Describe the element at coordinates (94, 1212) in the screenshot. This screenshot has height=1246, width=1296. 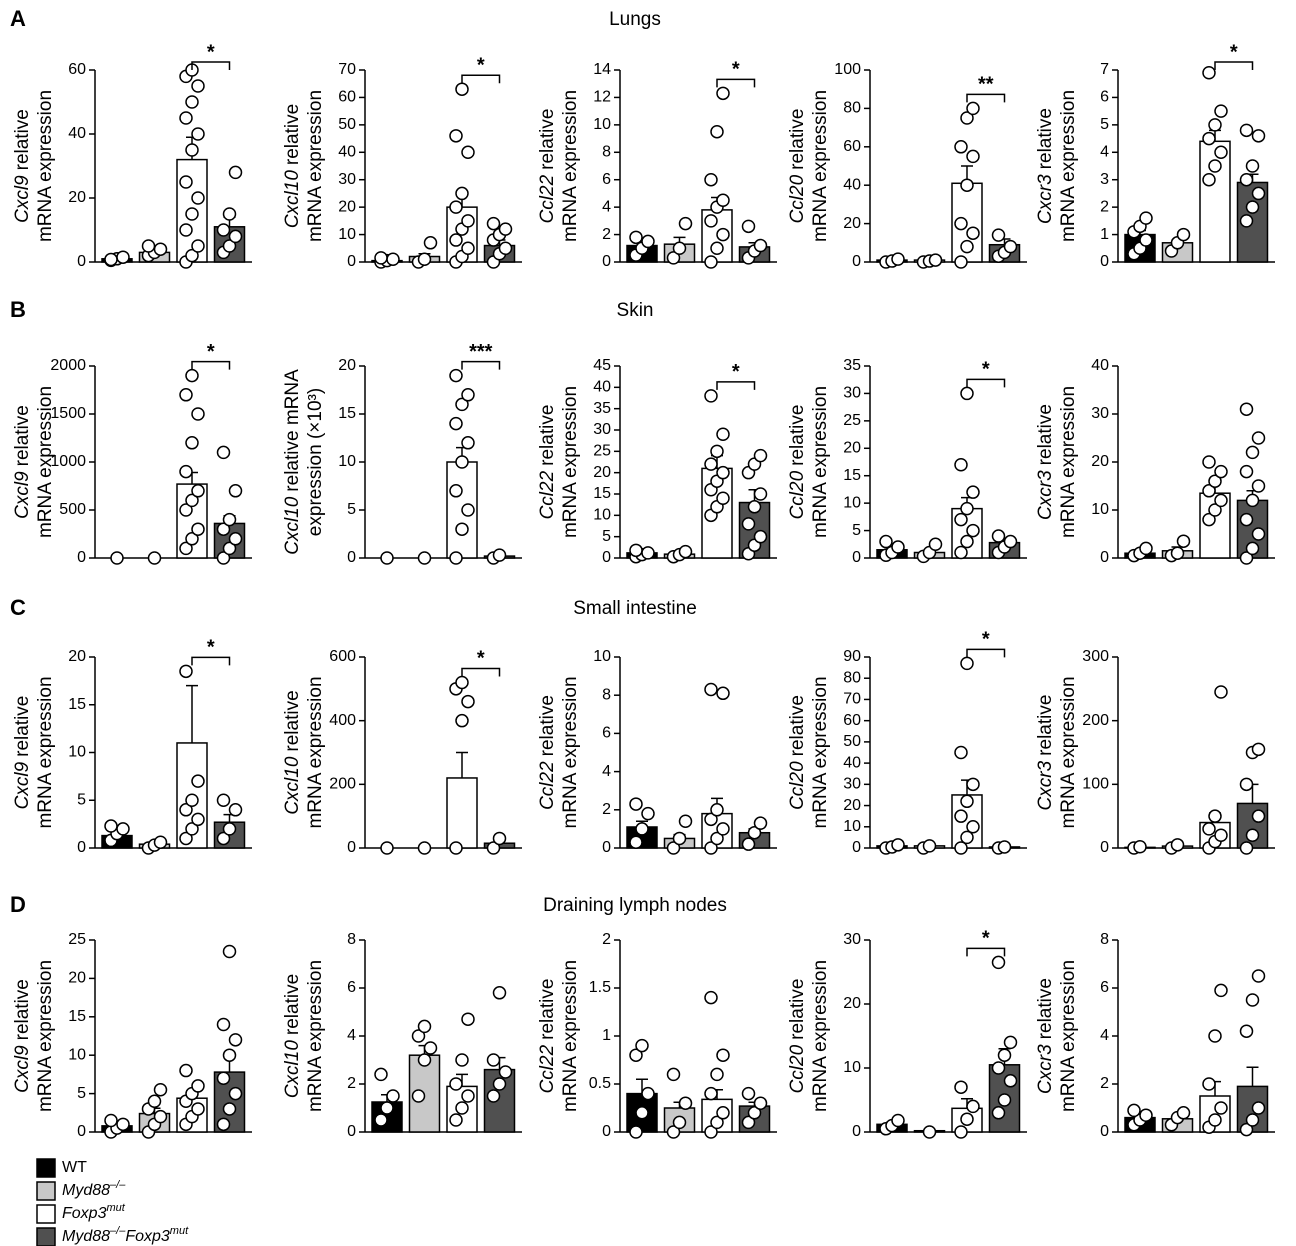
I see `legend-label: Foxp3mut` at that location.